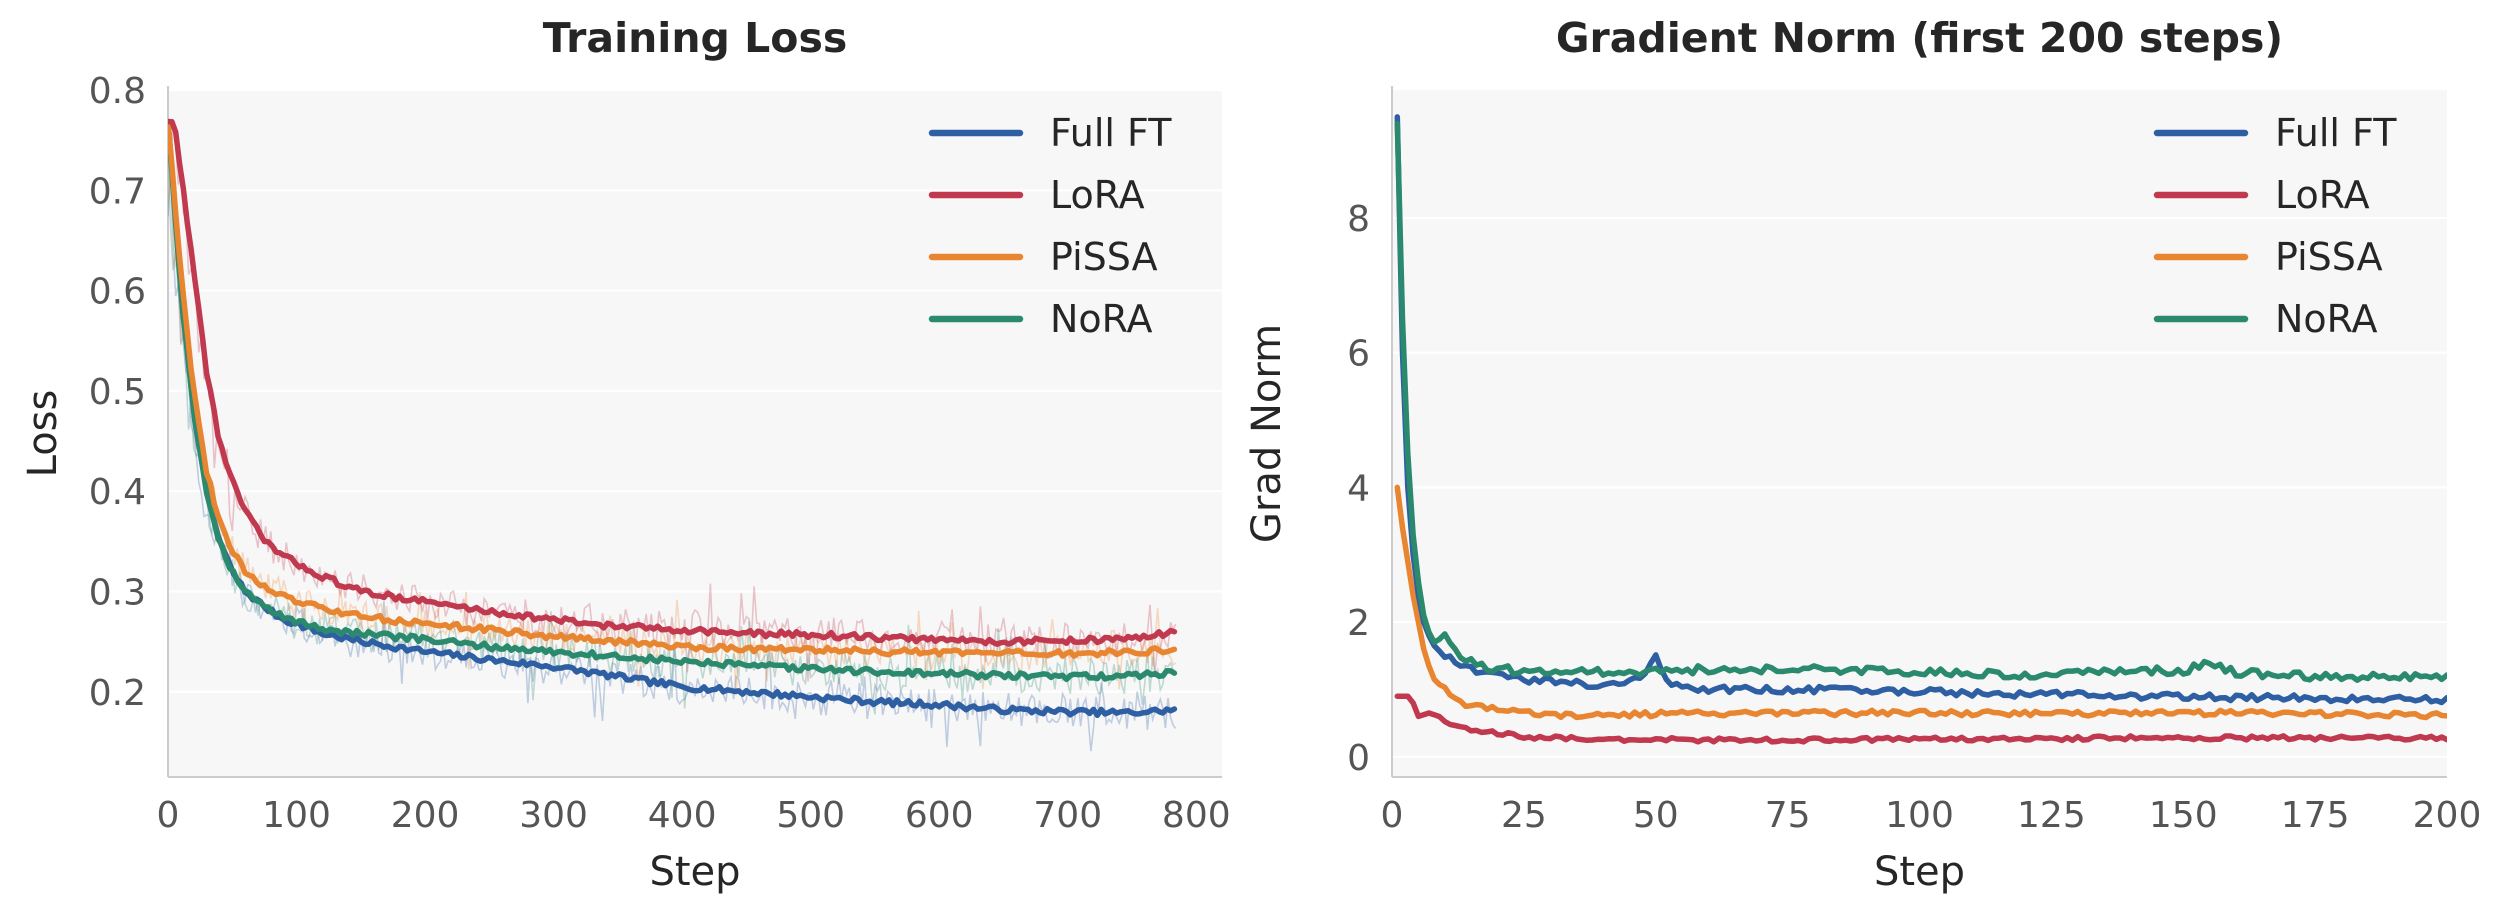 This screenshot has height=919, width=2505. I want to click on y-tick-label: 8, so click(1358, 219).